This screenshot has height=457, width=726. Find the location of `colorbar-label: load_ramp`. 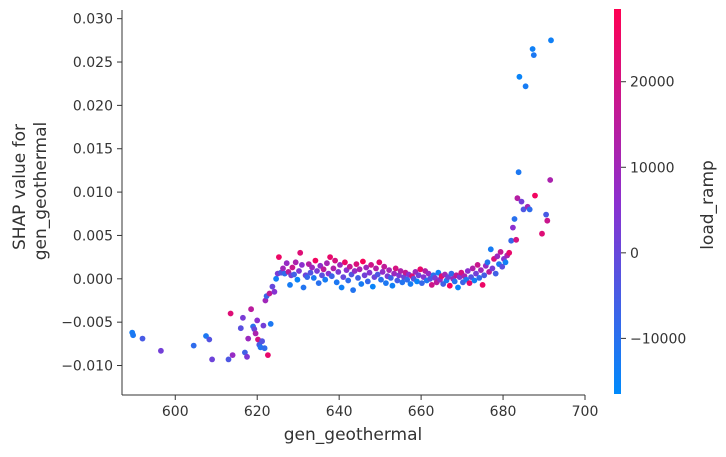

colorbar-label: load_ramp is located at coordinates (708, 205).